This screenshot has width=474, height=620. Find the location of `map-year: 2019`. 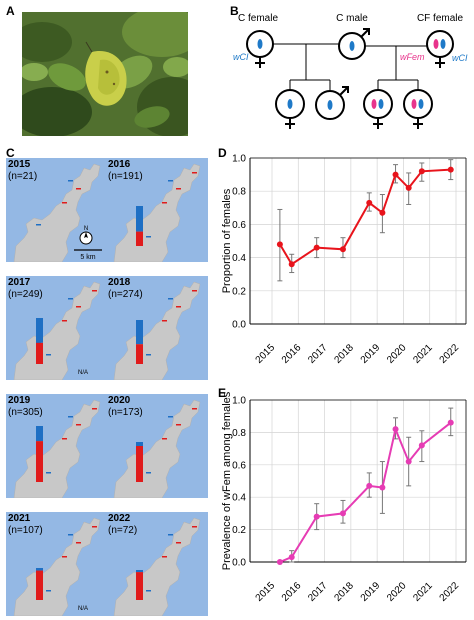

map-year: 2019 is located at coordinates (19, 400).